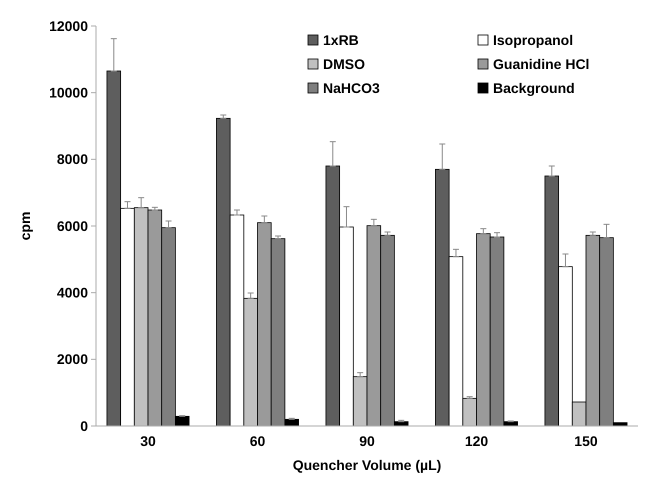 Image resolution: width=667 pixels, height=491 pixels. What do you see at coordinates (72, 292) in the screenshot?
I see `y-tick-label: 4000` at bounding box center [72, 292].